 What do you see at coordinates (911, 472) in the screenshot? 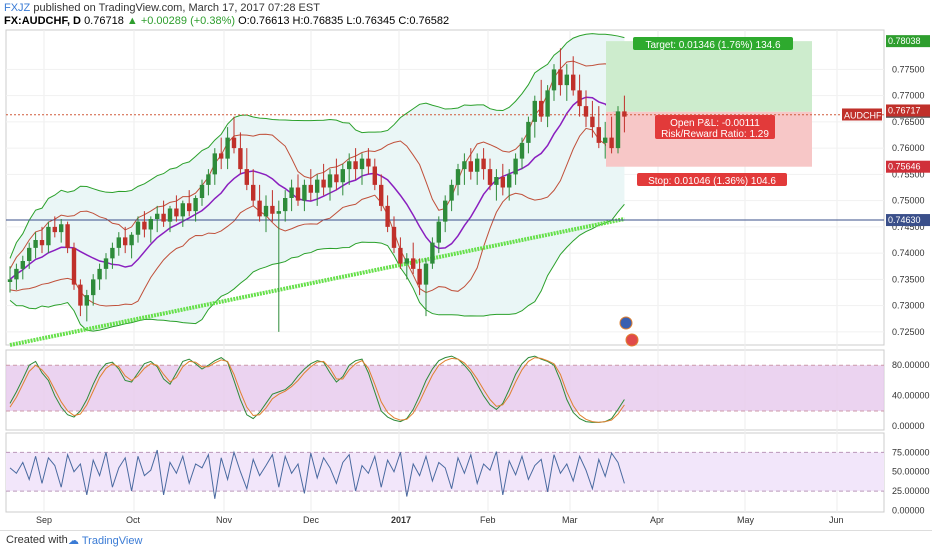
I see `rsi-tick-label: 50.00000` at bounding box center [911, 472].